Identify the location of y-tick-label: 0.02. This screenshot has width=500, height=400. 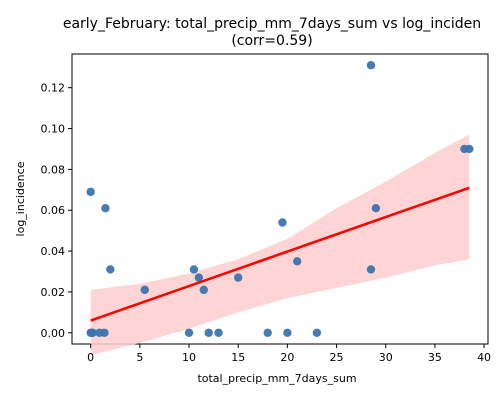
(53, 292).